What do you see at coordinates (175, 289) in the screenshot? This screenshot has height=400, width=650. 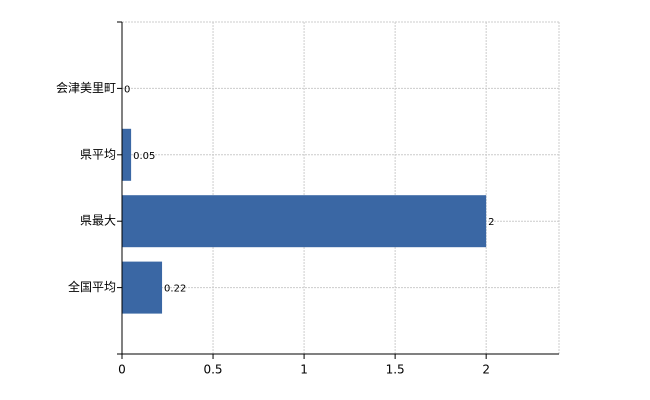 I see `value-label: 0.22` at bounding box center [175, 289].